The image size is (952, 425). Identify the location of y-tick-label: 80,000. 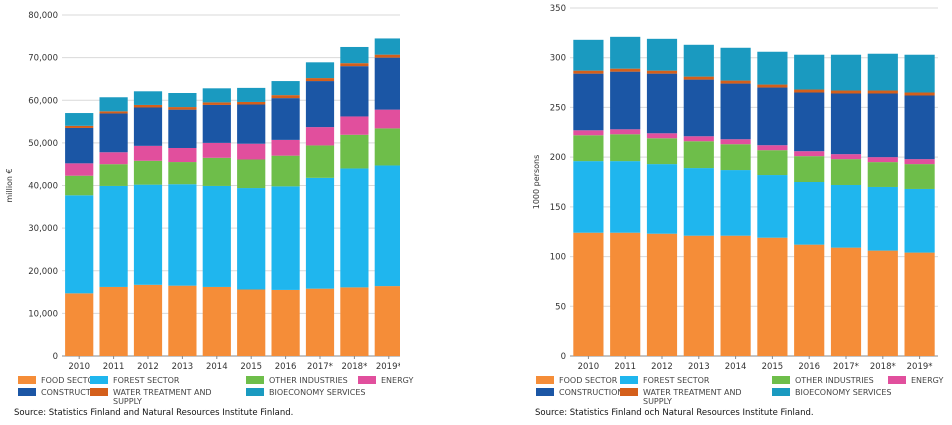
(43, 16).